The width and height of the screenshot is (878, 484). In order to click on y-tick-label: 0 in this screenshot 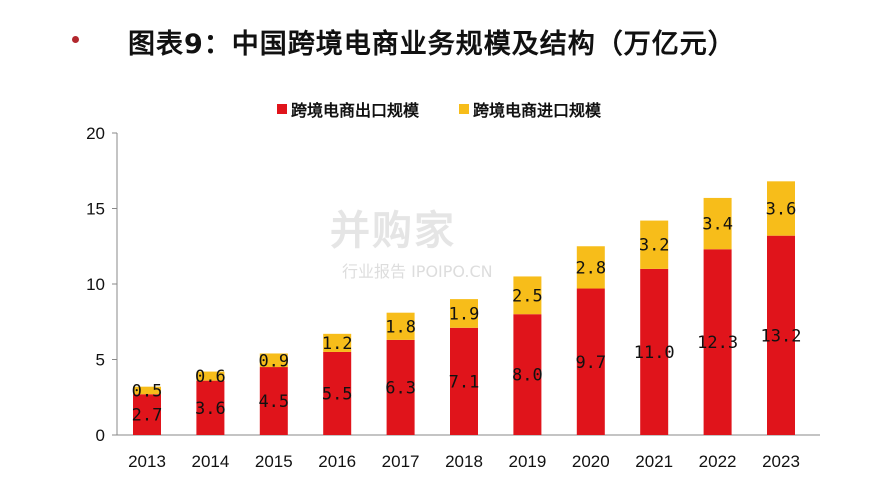, I will do `click(100, 435)`.